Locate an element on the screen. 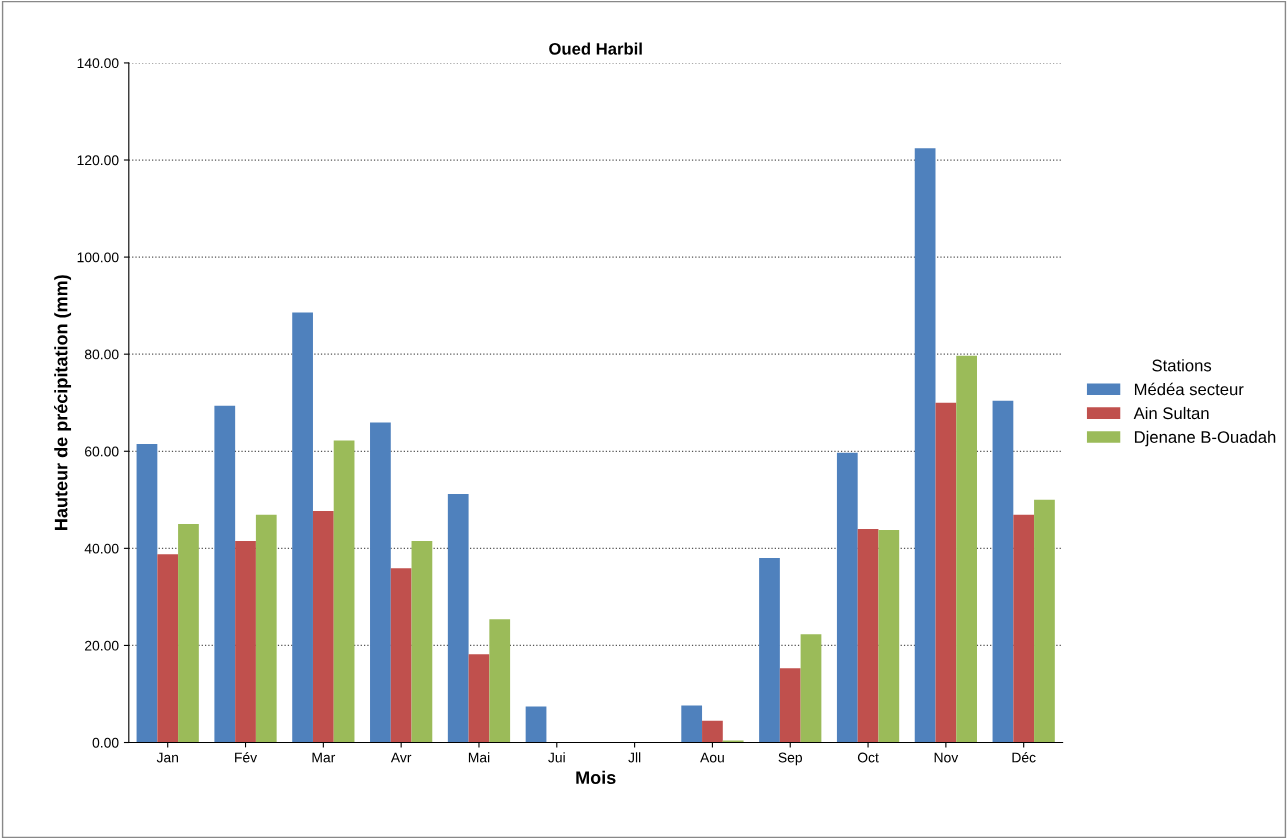  legend-title: Stations is located at coordinates (1182, 365).